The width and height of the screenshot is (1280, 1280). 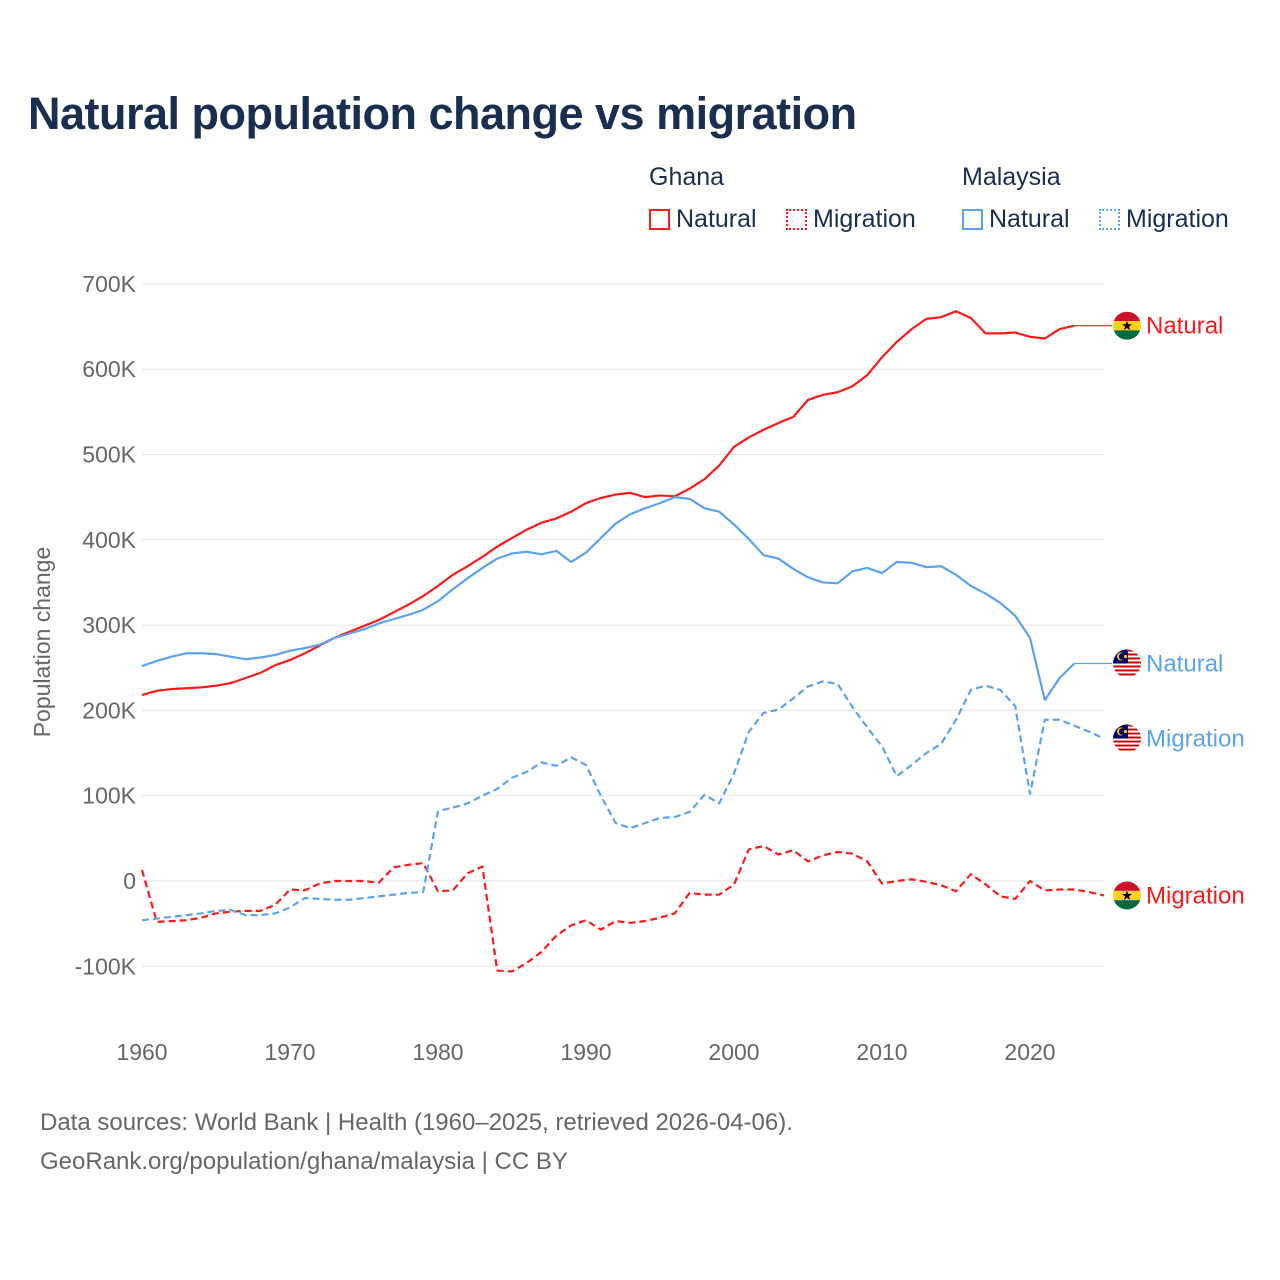 What do you see at coordinates (585, 1052) in the screenshot?
I see `x-tick-label: 1990` at bounding box center [585, 1052].